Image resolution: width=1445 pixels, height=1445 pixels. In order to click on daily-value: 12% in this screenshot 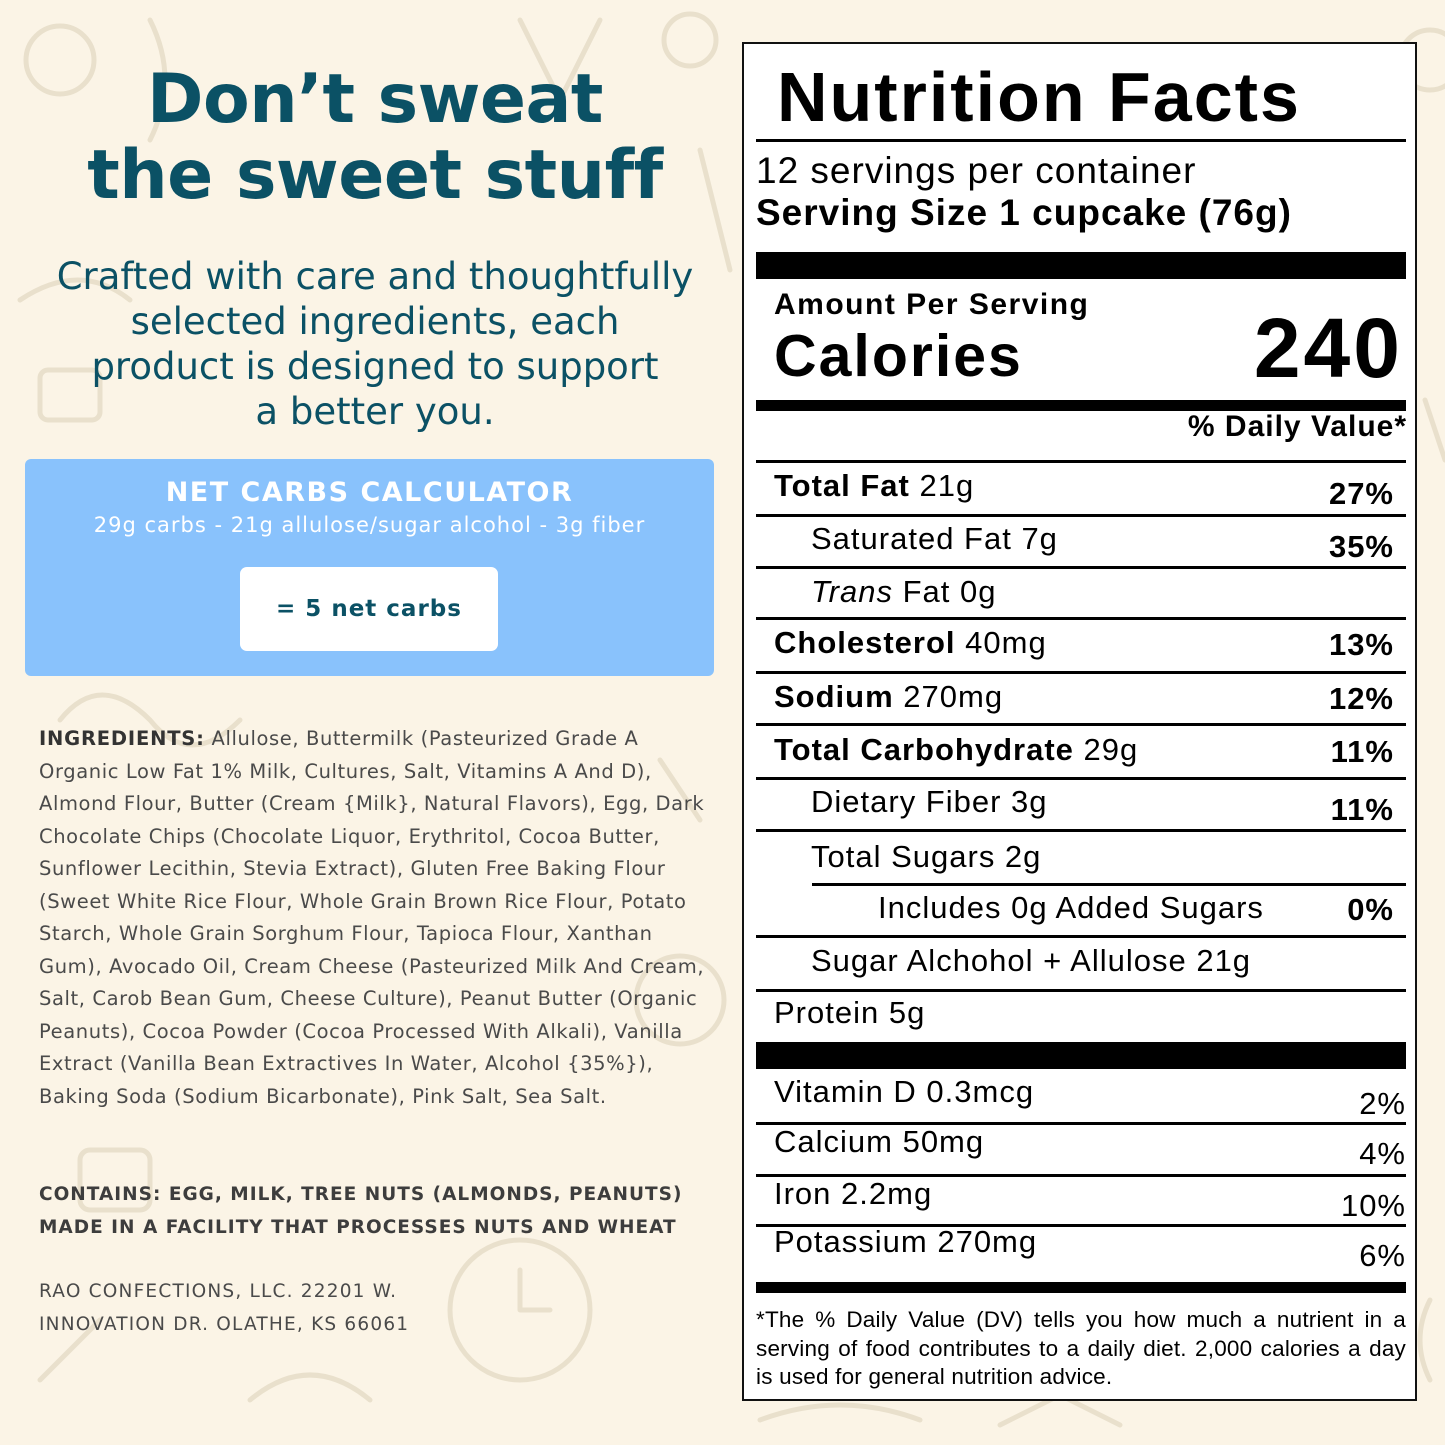, I will do `click(1361, 698)`.